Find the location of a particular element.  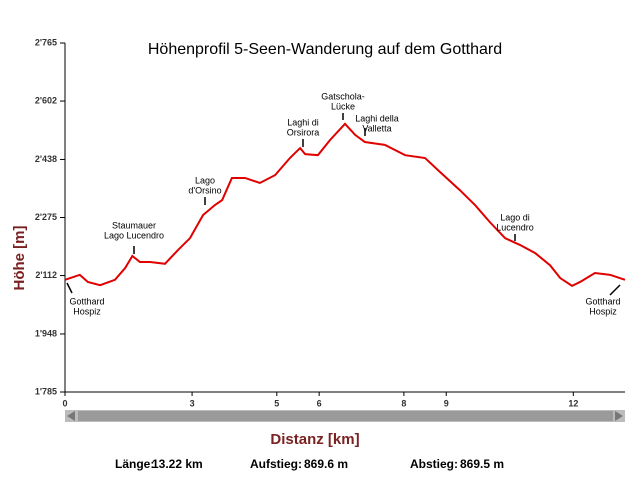

summary-value: 13.22 km is located at coordinates (177, 464).